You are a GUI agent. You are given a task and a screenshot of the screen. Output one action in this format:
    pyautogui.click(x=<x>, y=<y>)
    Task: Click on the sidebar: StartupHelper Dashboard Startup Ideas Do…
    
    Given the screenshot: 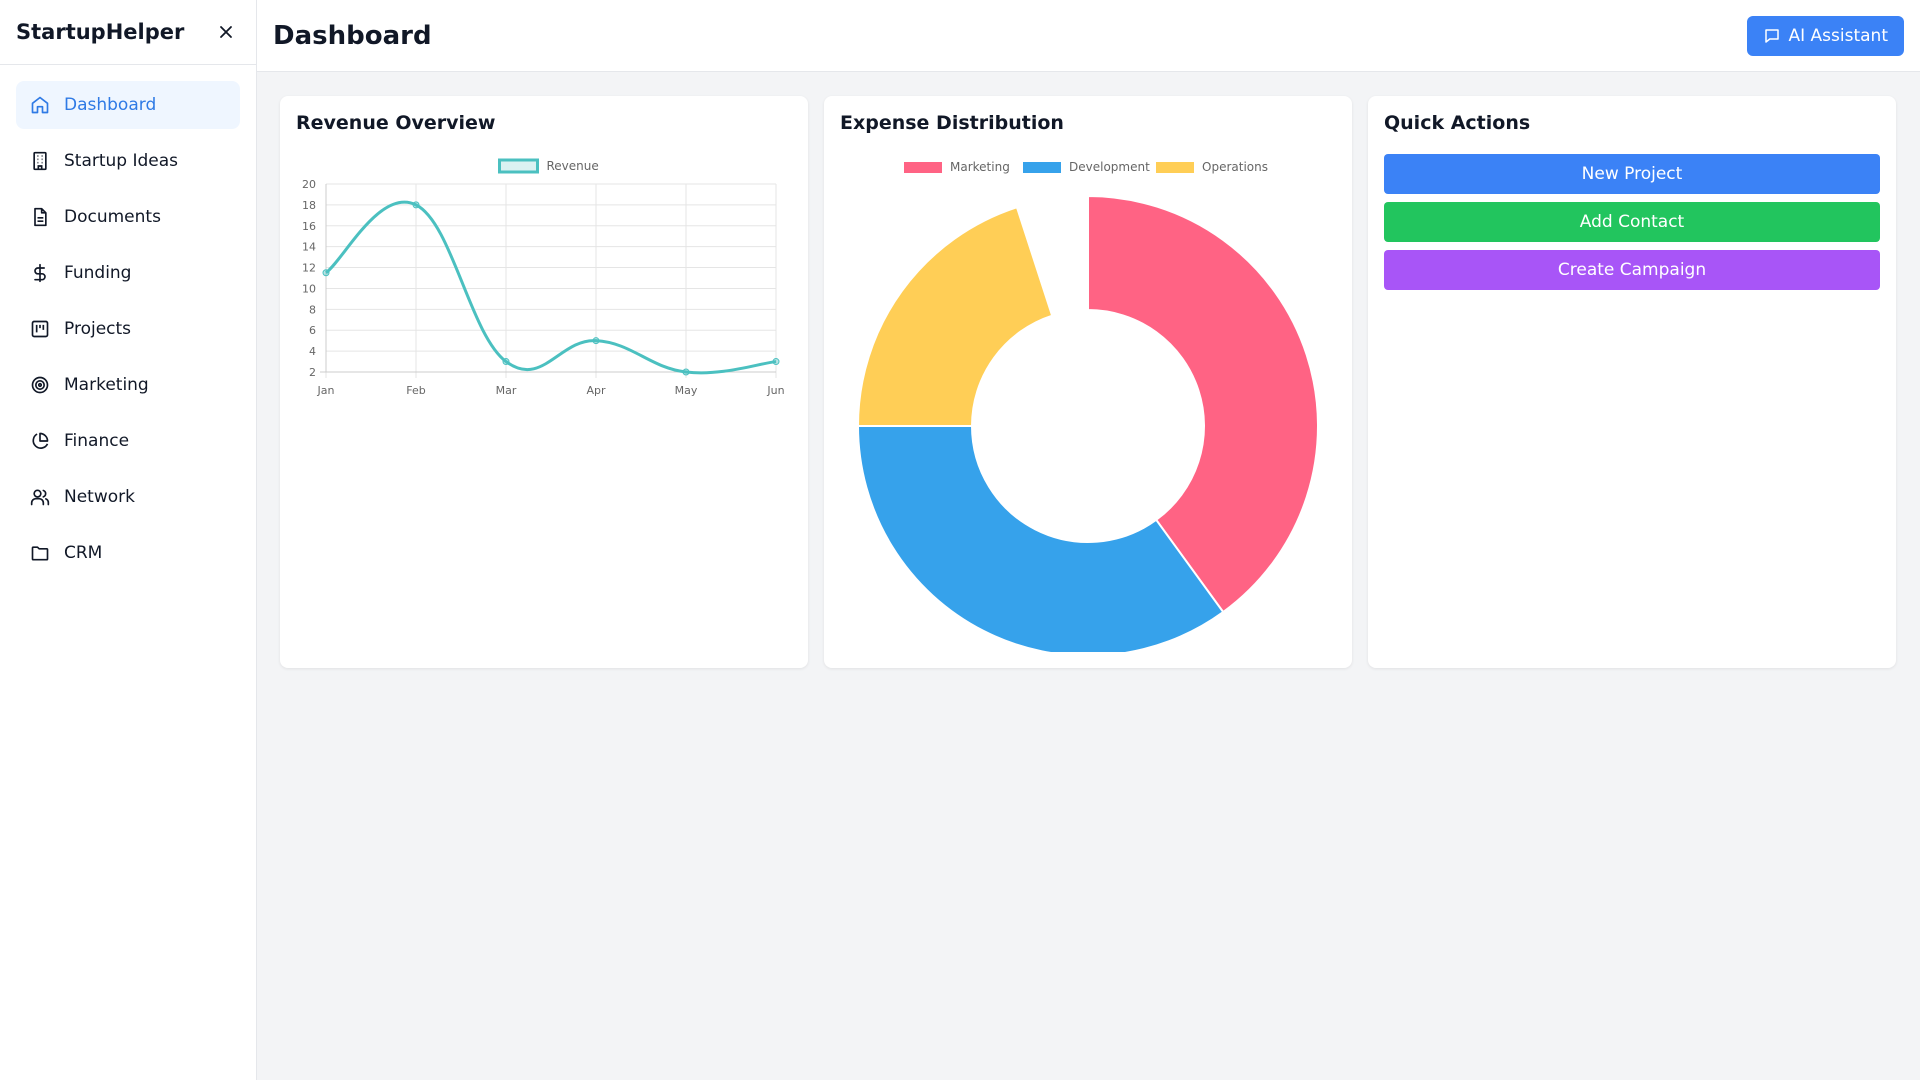 What is the action you would take?
    pyautogui.click(x=128, y=540)
    